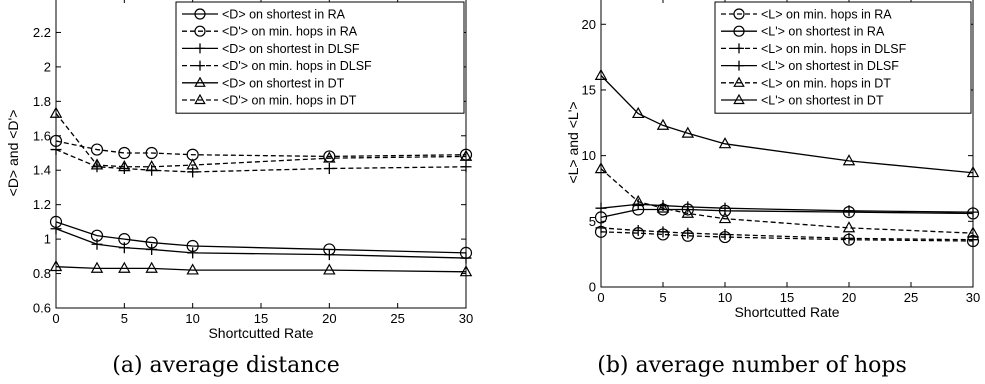  I want to click on legend-entry: <L'> on shortest in RA, so click(823, 32).